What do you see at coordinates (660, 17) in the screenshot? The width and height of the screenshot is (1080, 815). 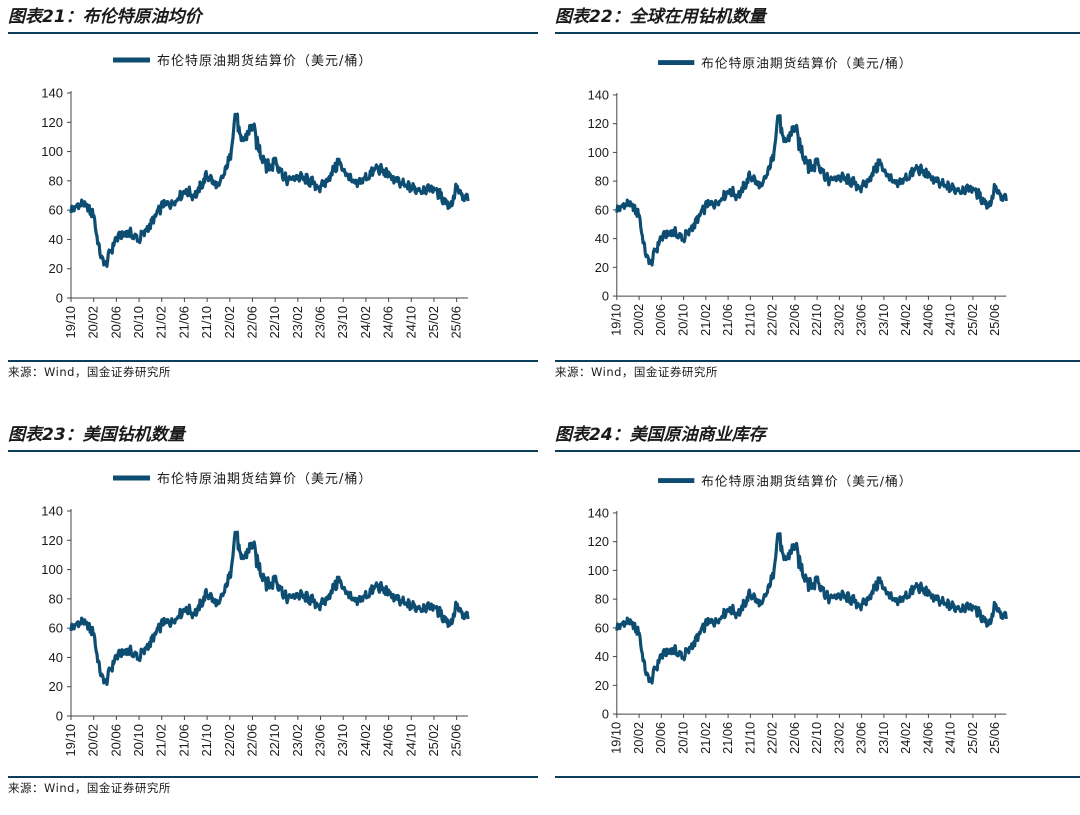 I see `chart-title: 图表22：全球在用钻机数量` at bounding box center [660, 17].